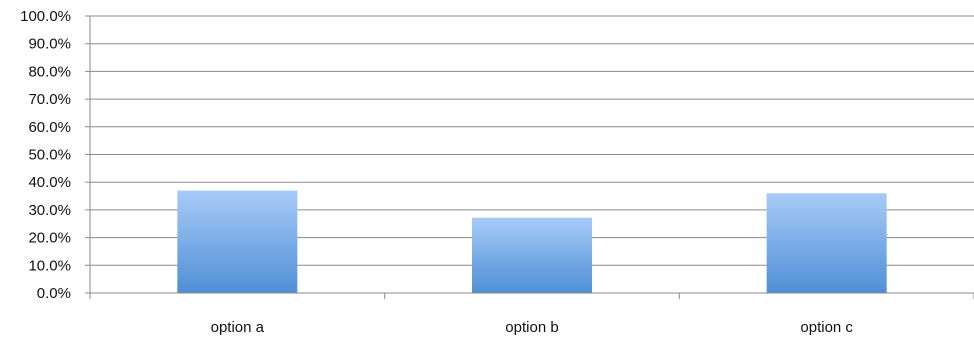 The width and height of the screenshot is (974, 339). What do you see at coordinates (49, 182) in the screenshot?
I see `y-tick-label: 40.0%` at bounding box center [49, 182].